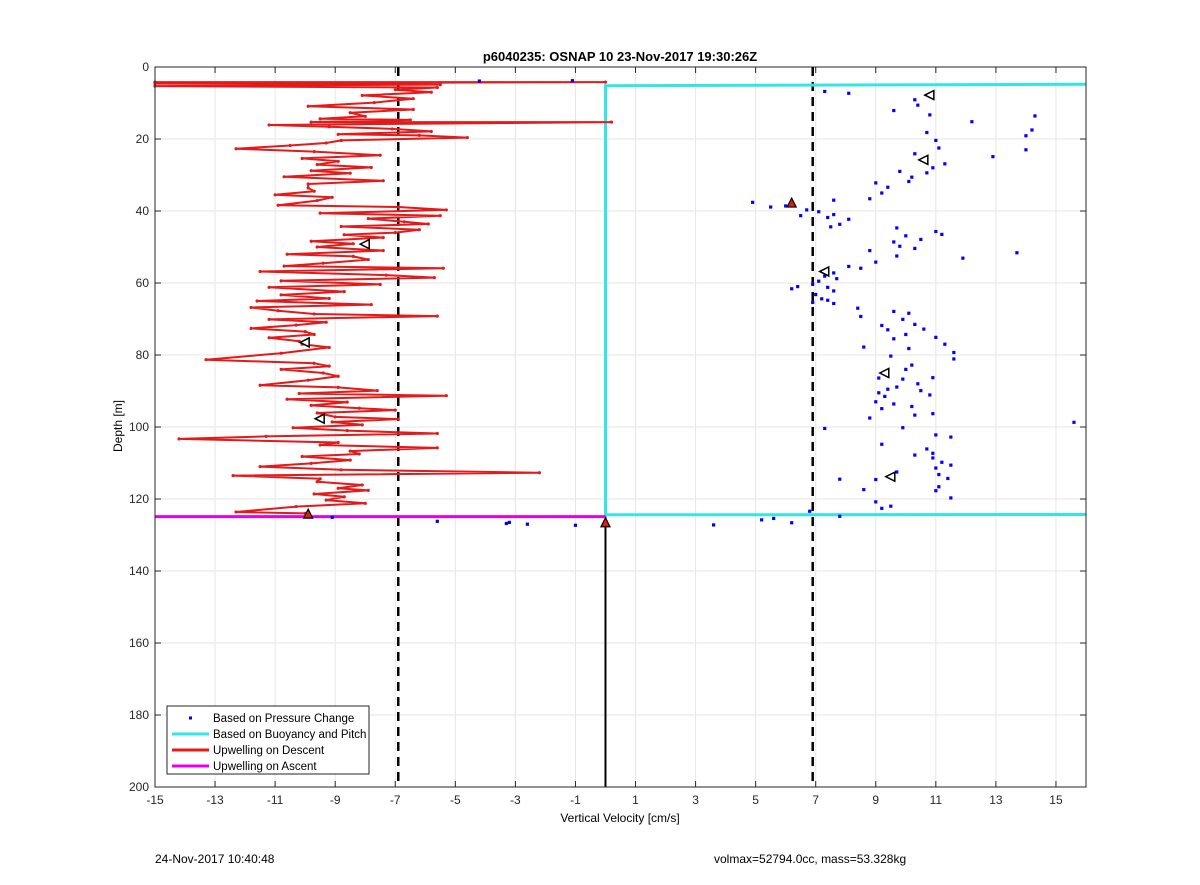 The width and height of the screenshot is (1200, 885). What do you see at coordinates (335, 800) in the screenshot?
I see `x-tick-label: -9` at bounding box center [335, 800].